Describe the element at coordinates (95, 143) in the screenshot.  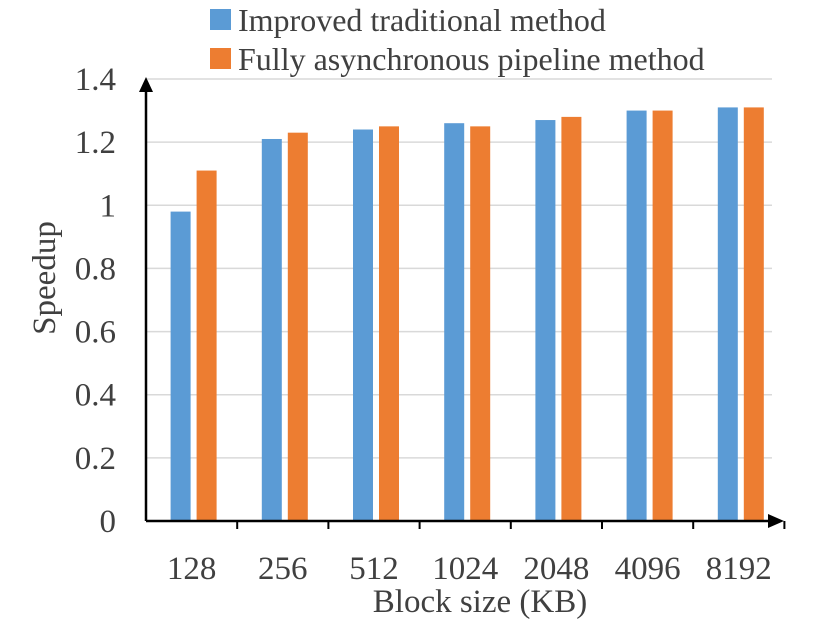
I see `y-tick-label-6: 1.2` at that location.